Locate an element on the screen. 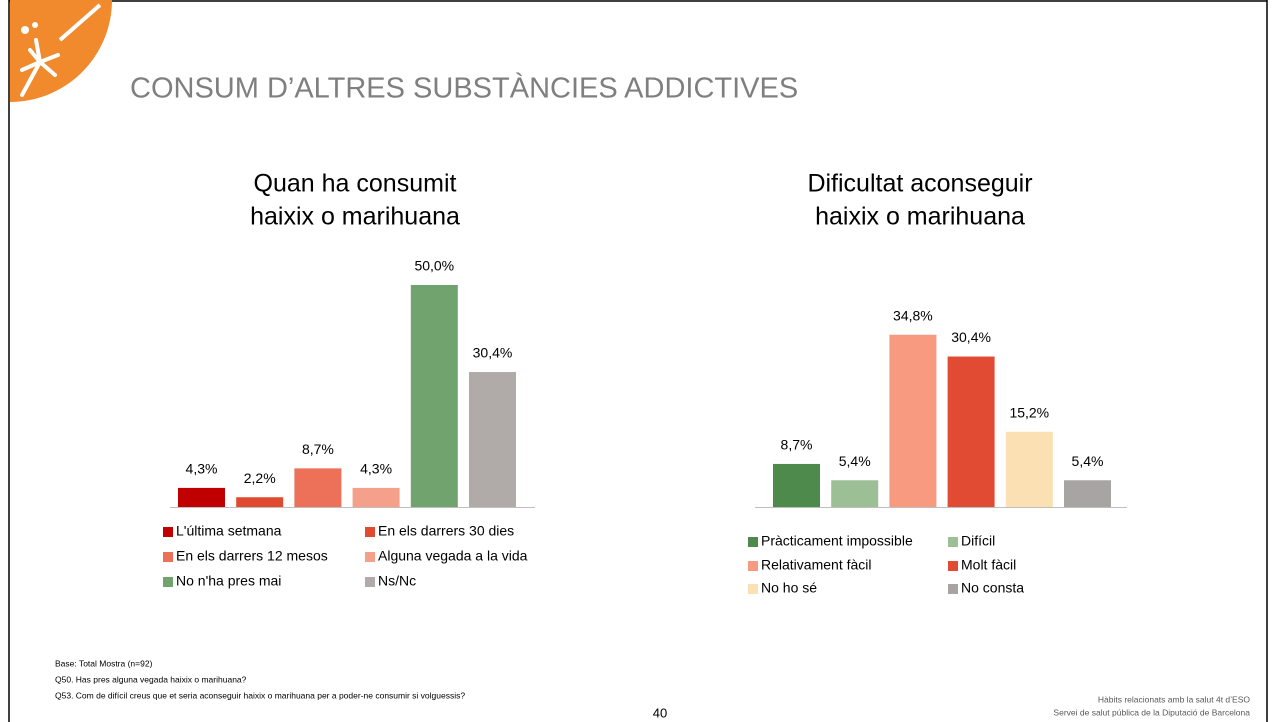 The width and height of the screenshot is (1276, 722). legend-label: Ns/Nc is located at coordinates (397, 581).